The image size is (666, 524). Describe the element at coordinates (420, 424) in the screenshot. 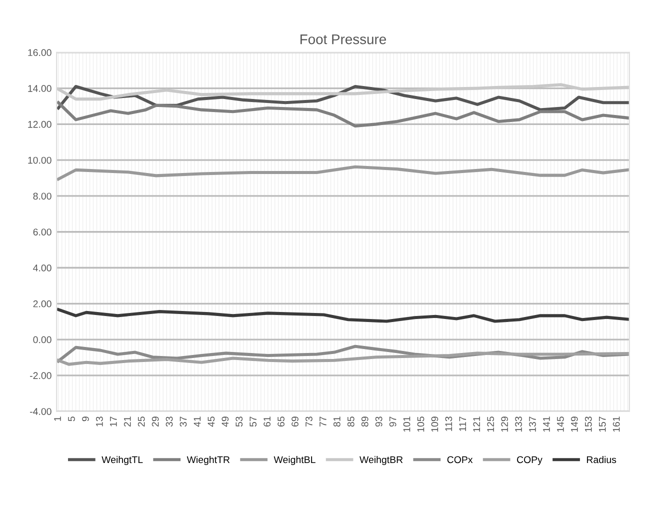

I see `x-tick-label: 105` at that location.